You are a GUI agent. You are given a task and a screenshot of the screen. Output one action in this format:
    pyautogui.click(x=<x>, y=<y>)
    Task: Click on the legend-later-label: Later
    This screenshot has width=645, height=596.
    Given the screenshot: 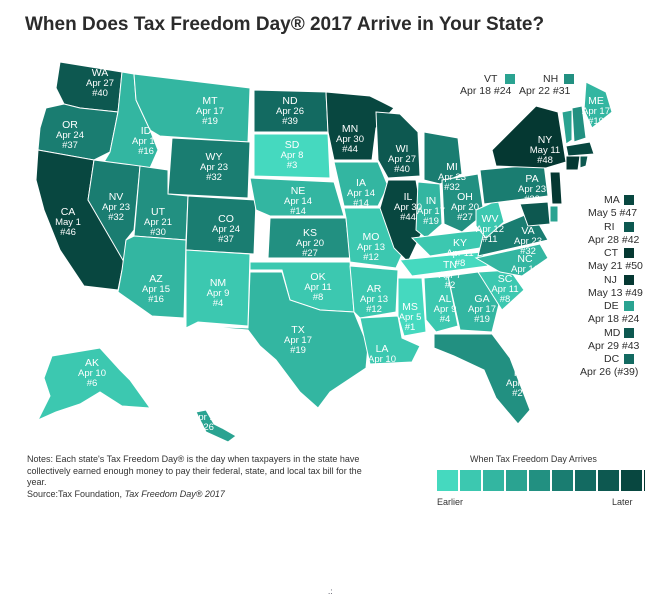 What is the action you would take?
    pyautogui.click(x=622, y=502)
    